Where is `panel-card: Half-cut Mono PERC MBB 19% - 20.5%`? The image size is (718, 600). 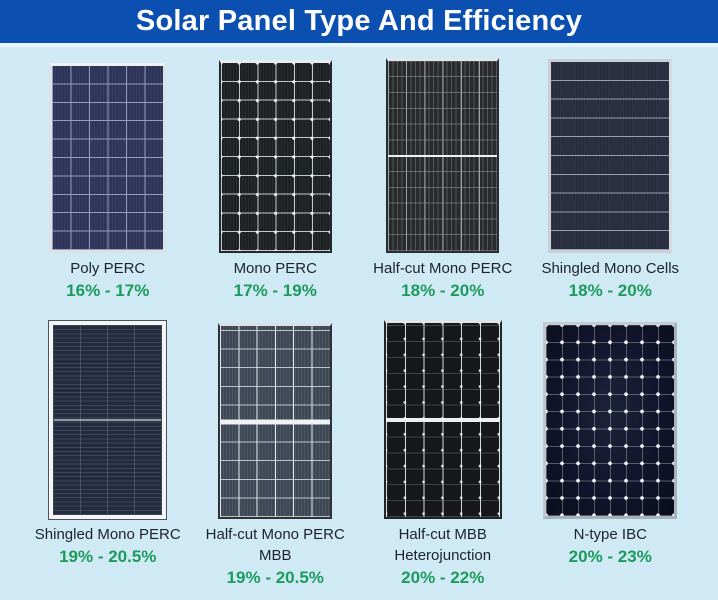 panel-card: Half-cut Mono PERC MBB 19% - 20.5% is located at coordinates (276, 444).